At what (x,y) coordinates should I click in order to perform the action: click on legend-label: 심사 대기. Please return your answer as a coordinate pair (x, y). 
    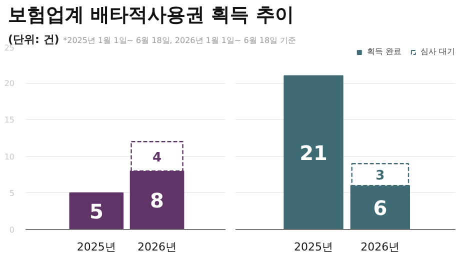
    Looking at the image, I should click on (437, 51).